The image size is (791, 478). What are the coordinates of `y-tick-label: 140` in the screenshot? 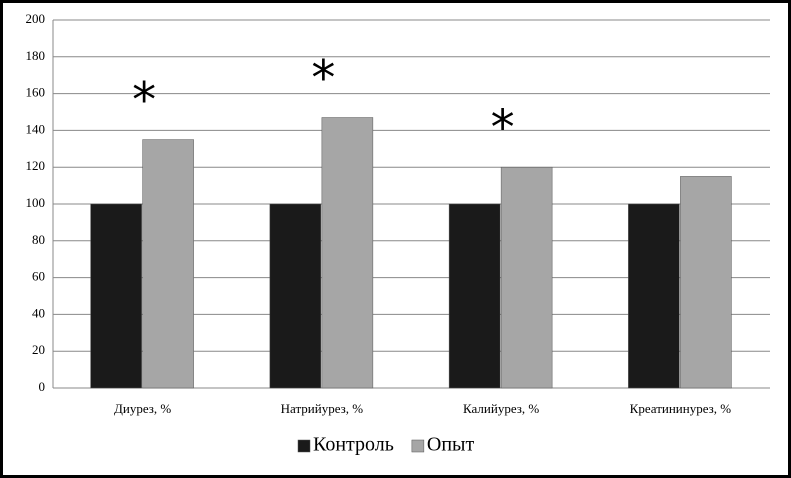 It's located at (36, 128).